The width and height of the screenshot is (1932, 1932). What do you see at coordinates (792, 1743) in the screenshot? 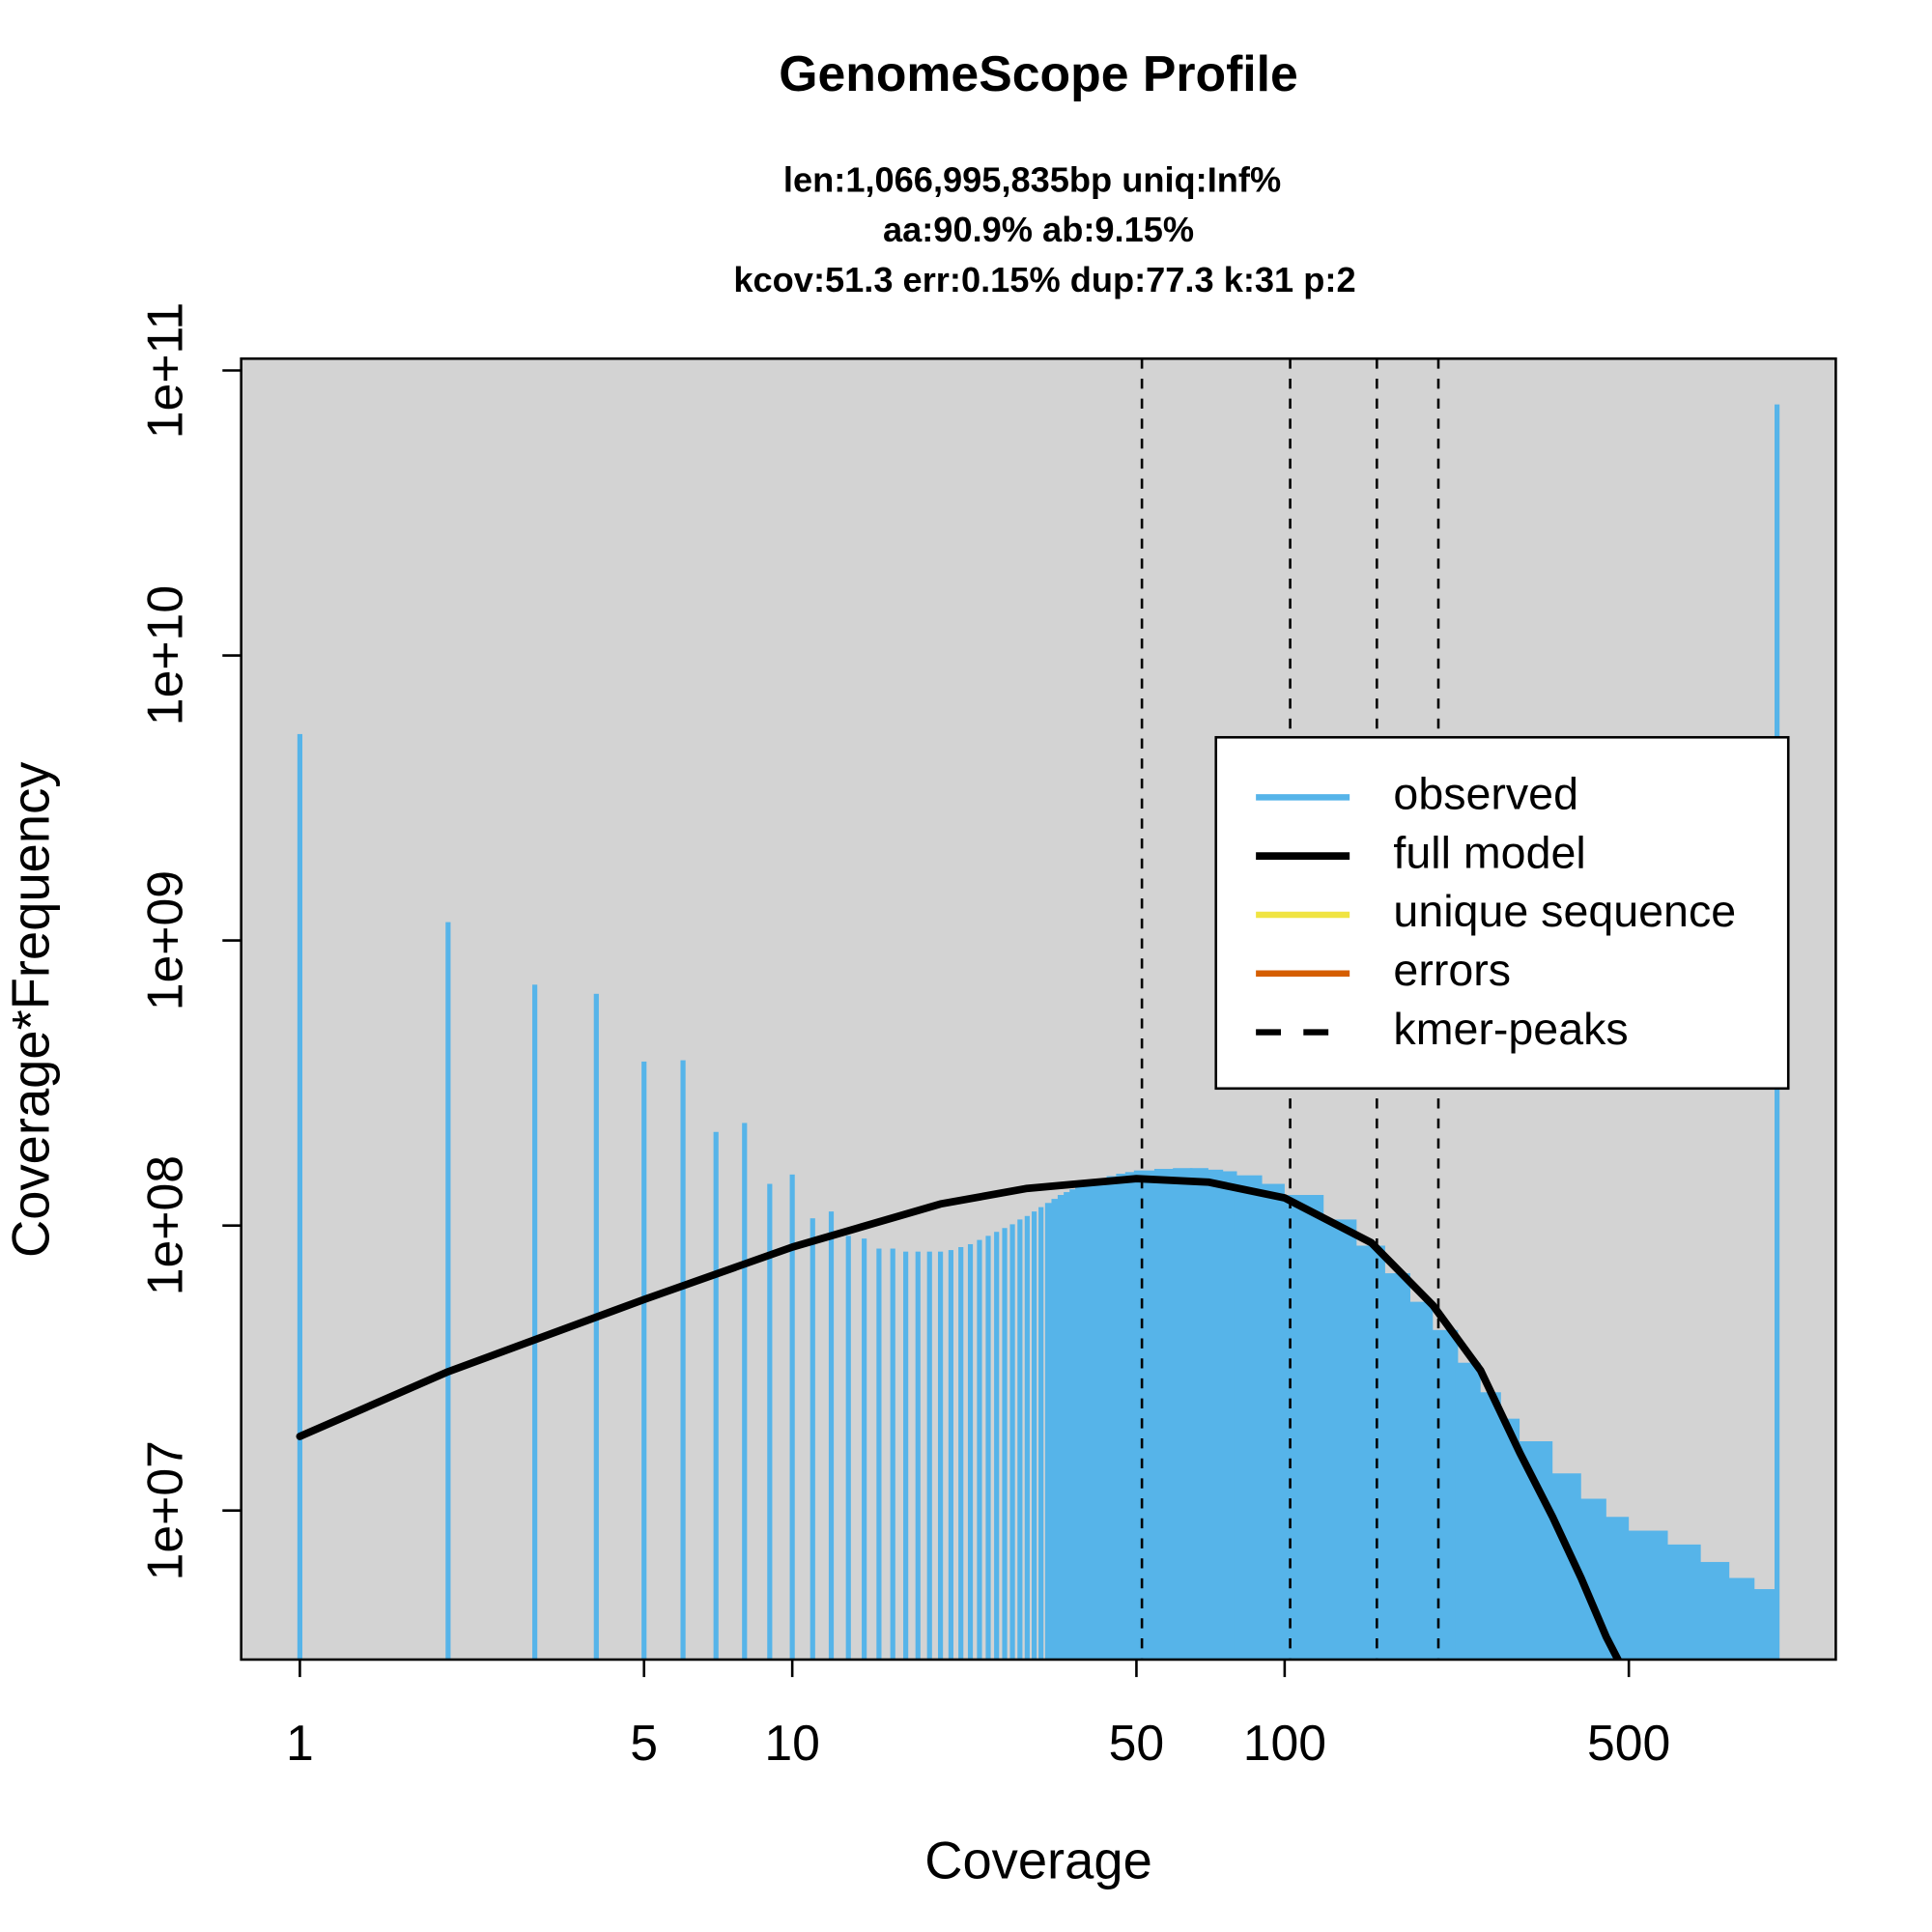
I see `x-tick-label: 10` at bounding box center [792, 1743].